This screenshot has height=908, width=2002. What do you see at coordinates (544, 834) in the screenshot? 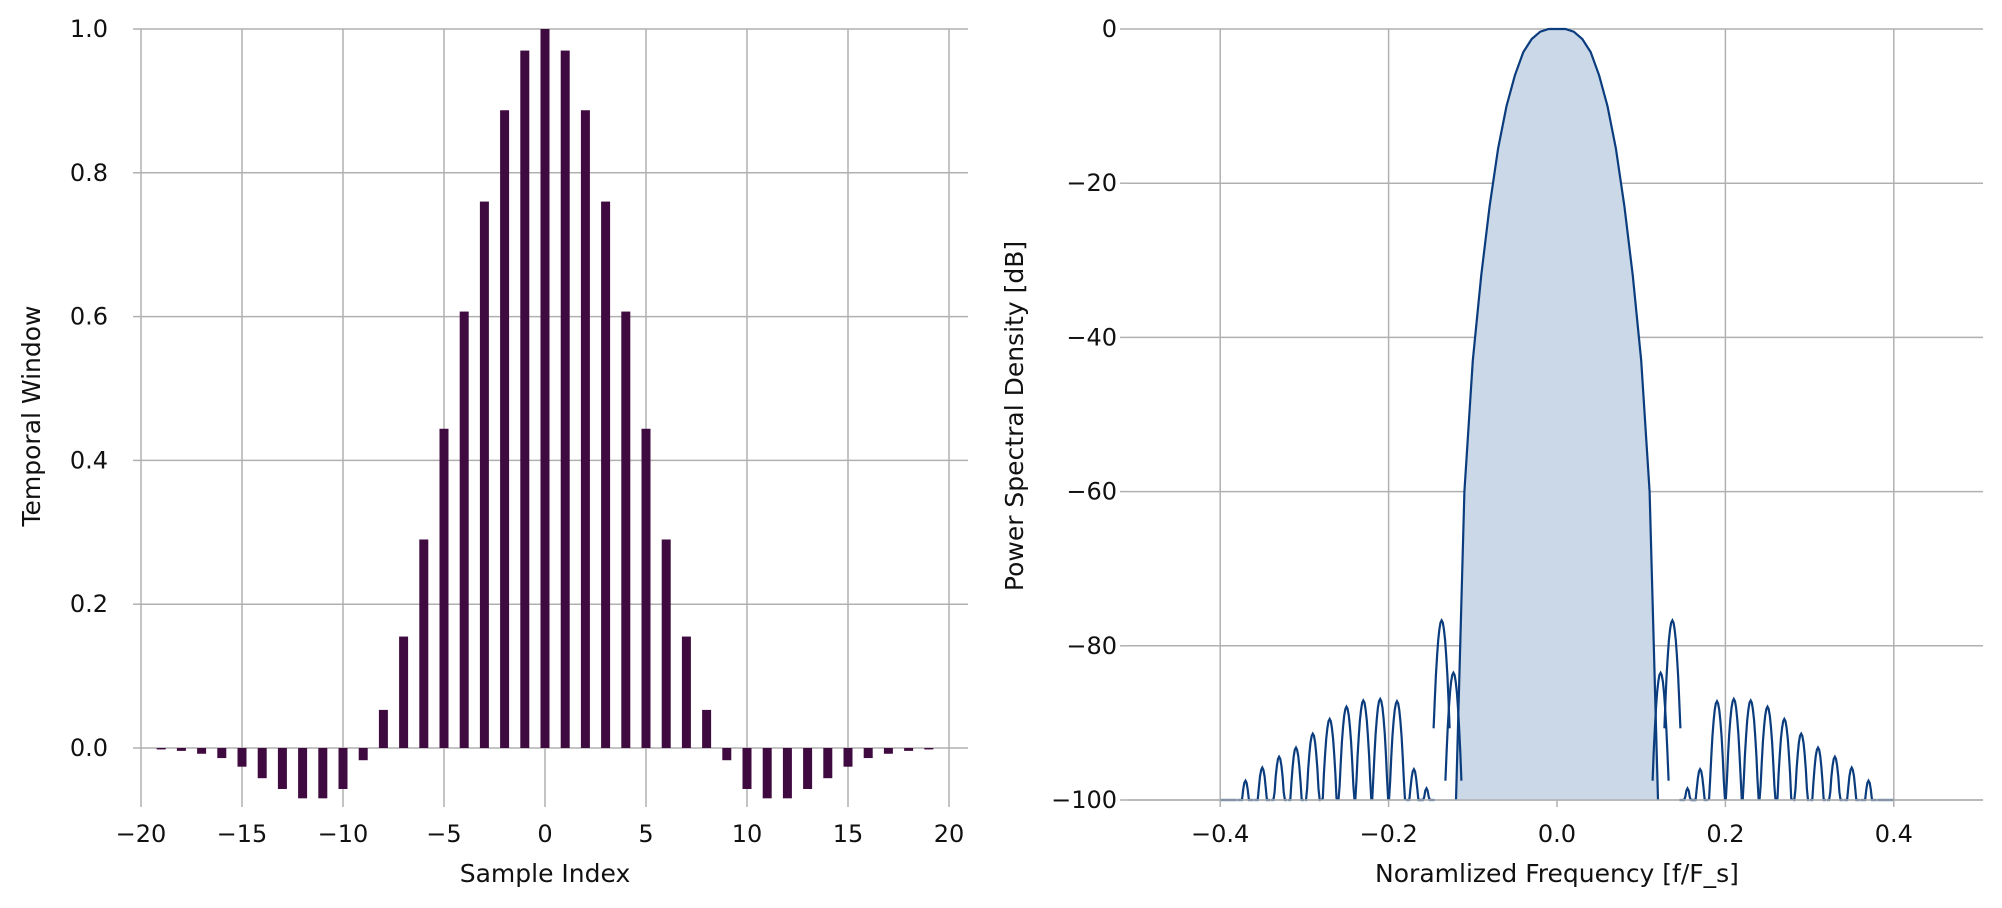
I see `x-tick-label: 0` at bounding box center [544, 834].